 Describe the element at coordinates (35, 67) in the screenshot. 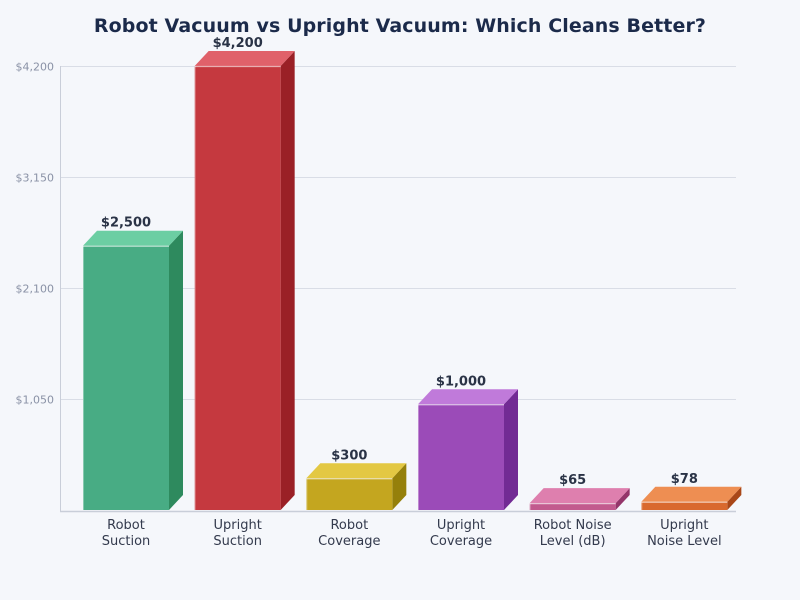

I see `y-tick-label: $4,200` at that location.